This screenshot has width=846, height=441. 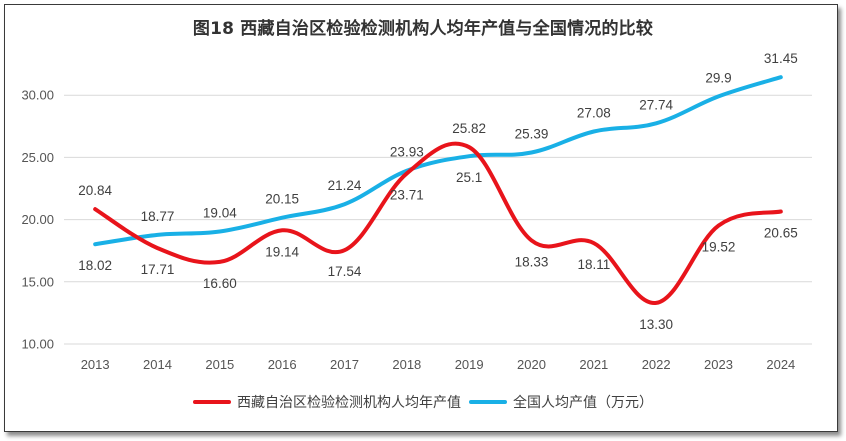 I want to click on y-tick-label: 30.00, so click(x=37, y=95).